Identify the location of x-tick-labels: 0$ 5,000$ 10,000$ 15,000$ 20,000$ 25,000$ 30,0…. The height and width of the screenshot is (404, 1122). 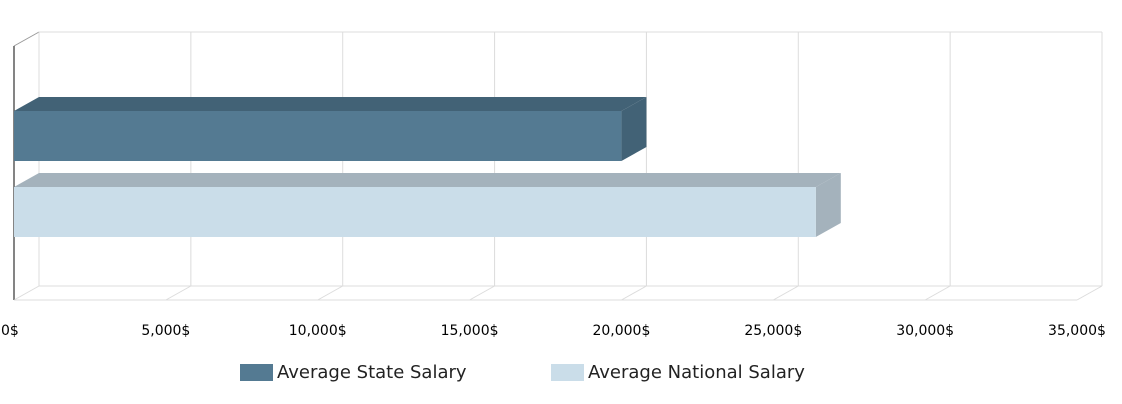
(553, 331).